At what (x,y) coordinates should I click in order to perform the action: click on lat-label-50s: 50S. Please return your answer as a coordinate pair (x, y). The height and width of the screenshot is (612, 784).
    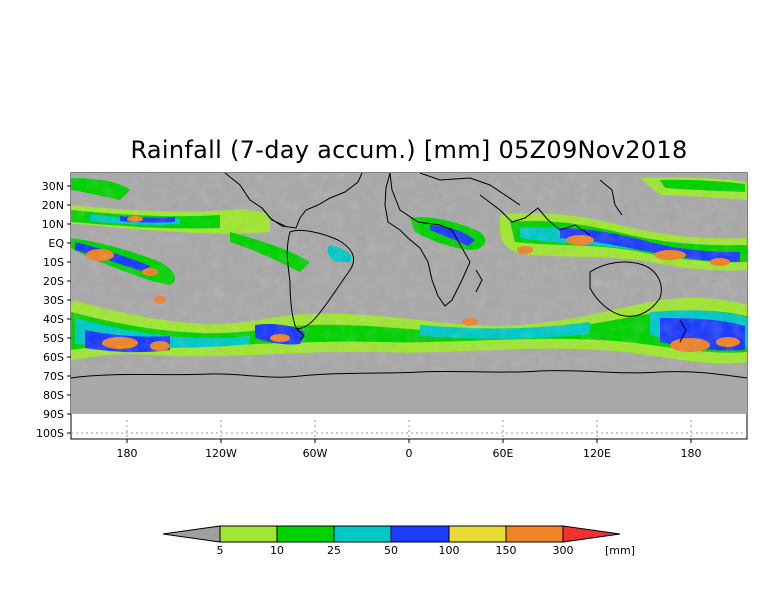
    Looking at the image, I should click on (53, 338).